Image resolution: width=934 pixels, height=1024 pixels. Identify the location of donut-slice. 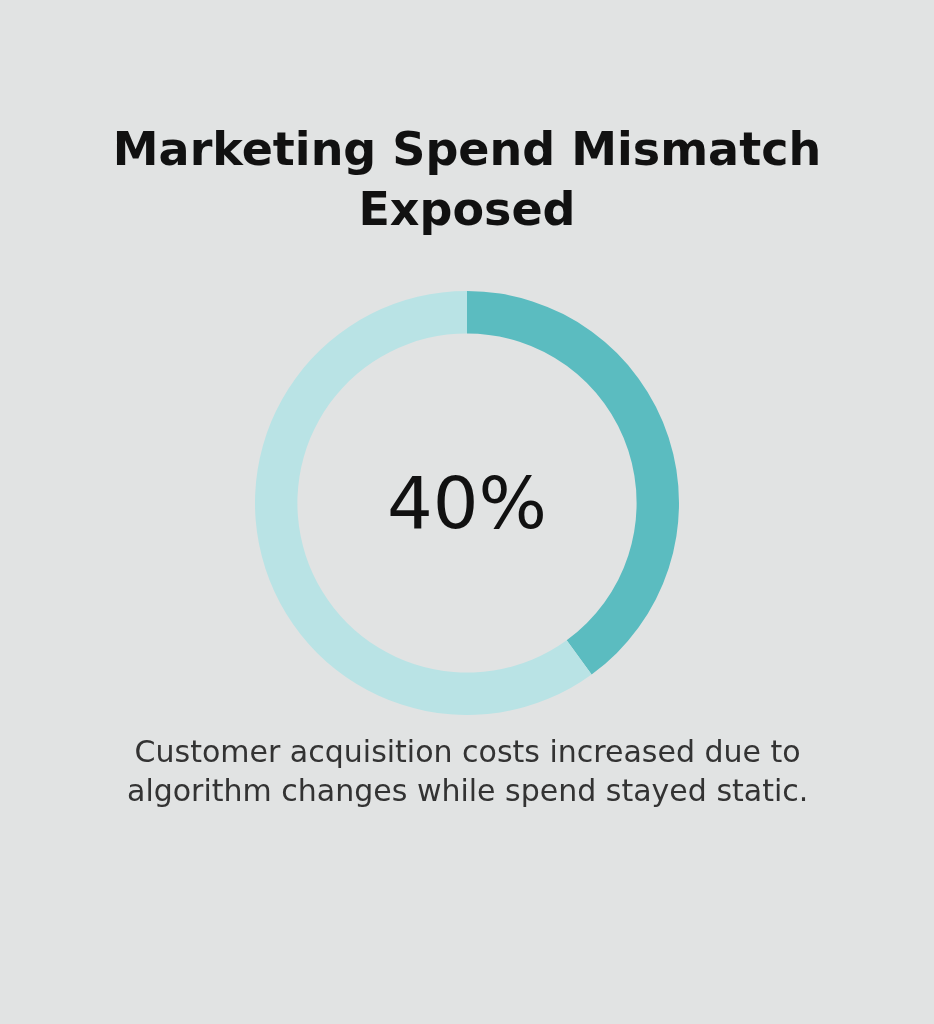
(423, 503).